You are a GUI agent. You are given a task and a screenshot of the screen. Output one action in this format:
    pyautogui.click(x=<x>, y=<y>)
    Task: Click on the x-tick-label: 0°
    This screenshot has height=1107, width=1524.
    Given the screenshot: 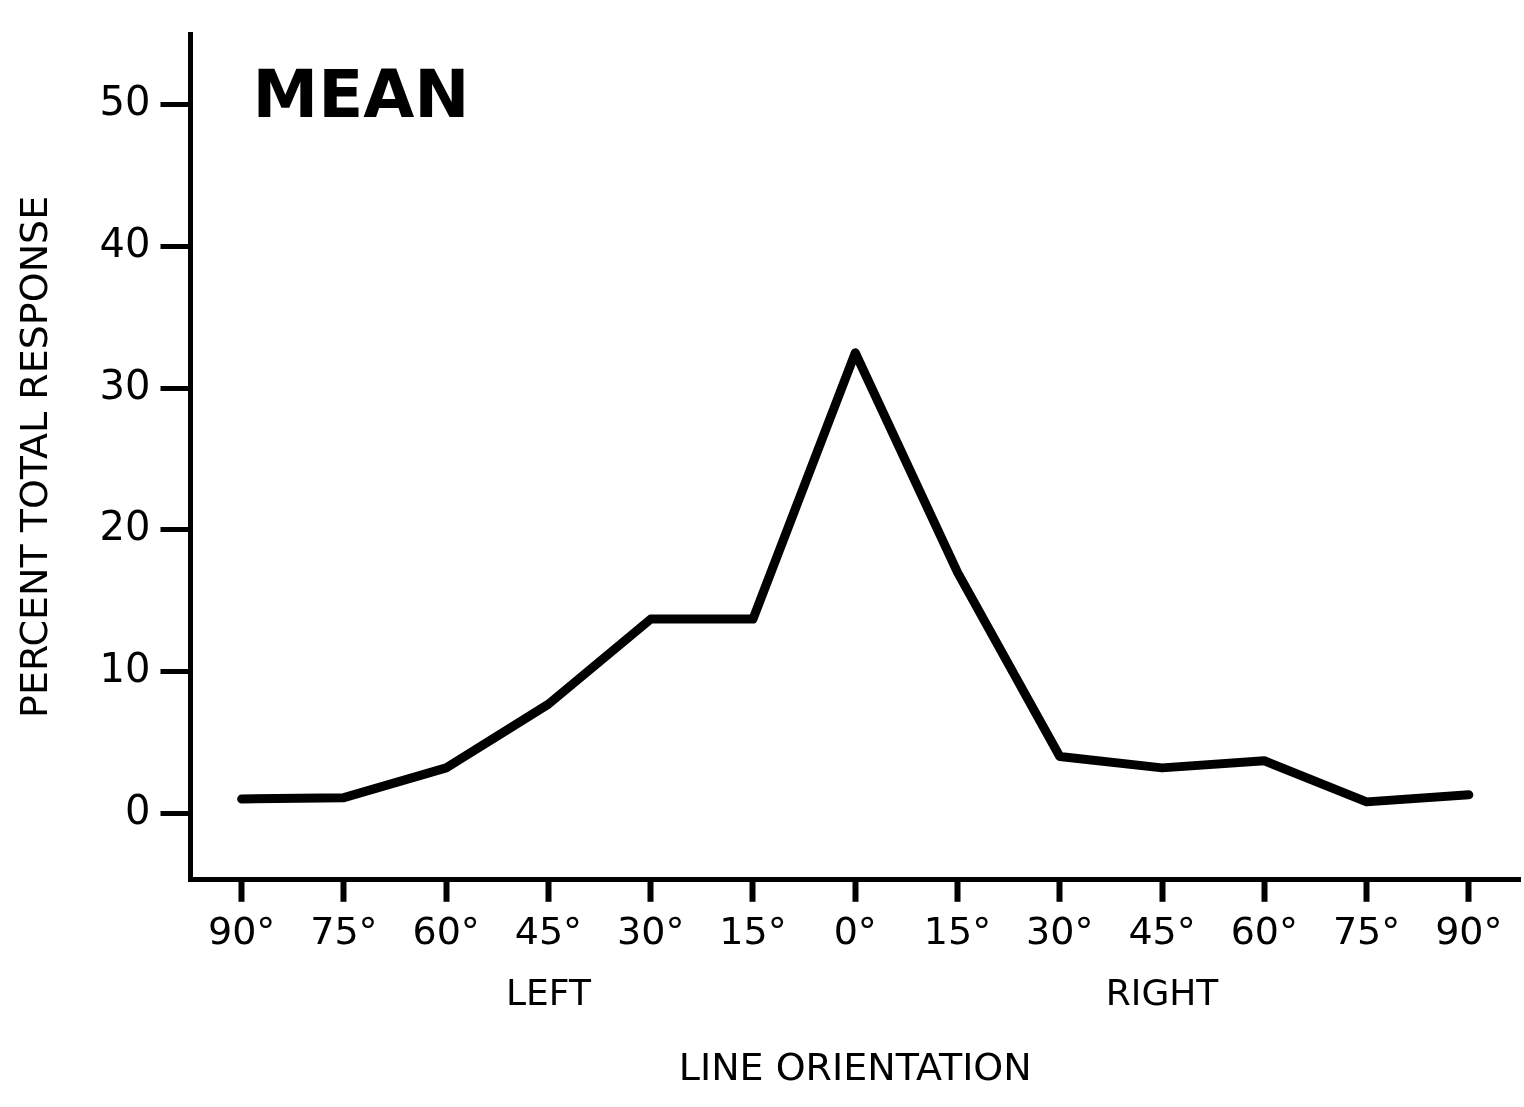 What is the action you would take?
    pyautogui.click(x=855, y=931)
    